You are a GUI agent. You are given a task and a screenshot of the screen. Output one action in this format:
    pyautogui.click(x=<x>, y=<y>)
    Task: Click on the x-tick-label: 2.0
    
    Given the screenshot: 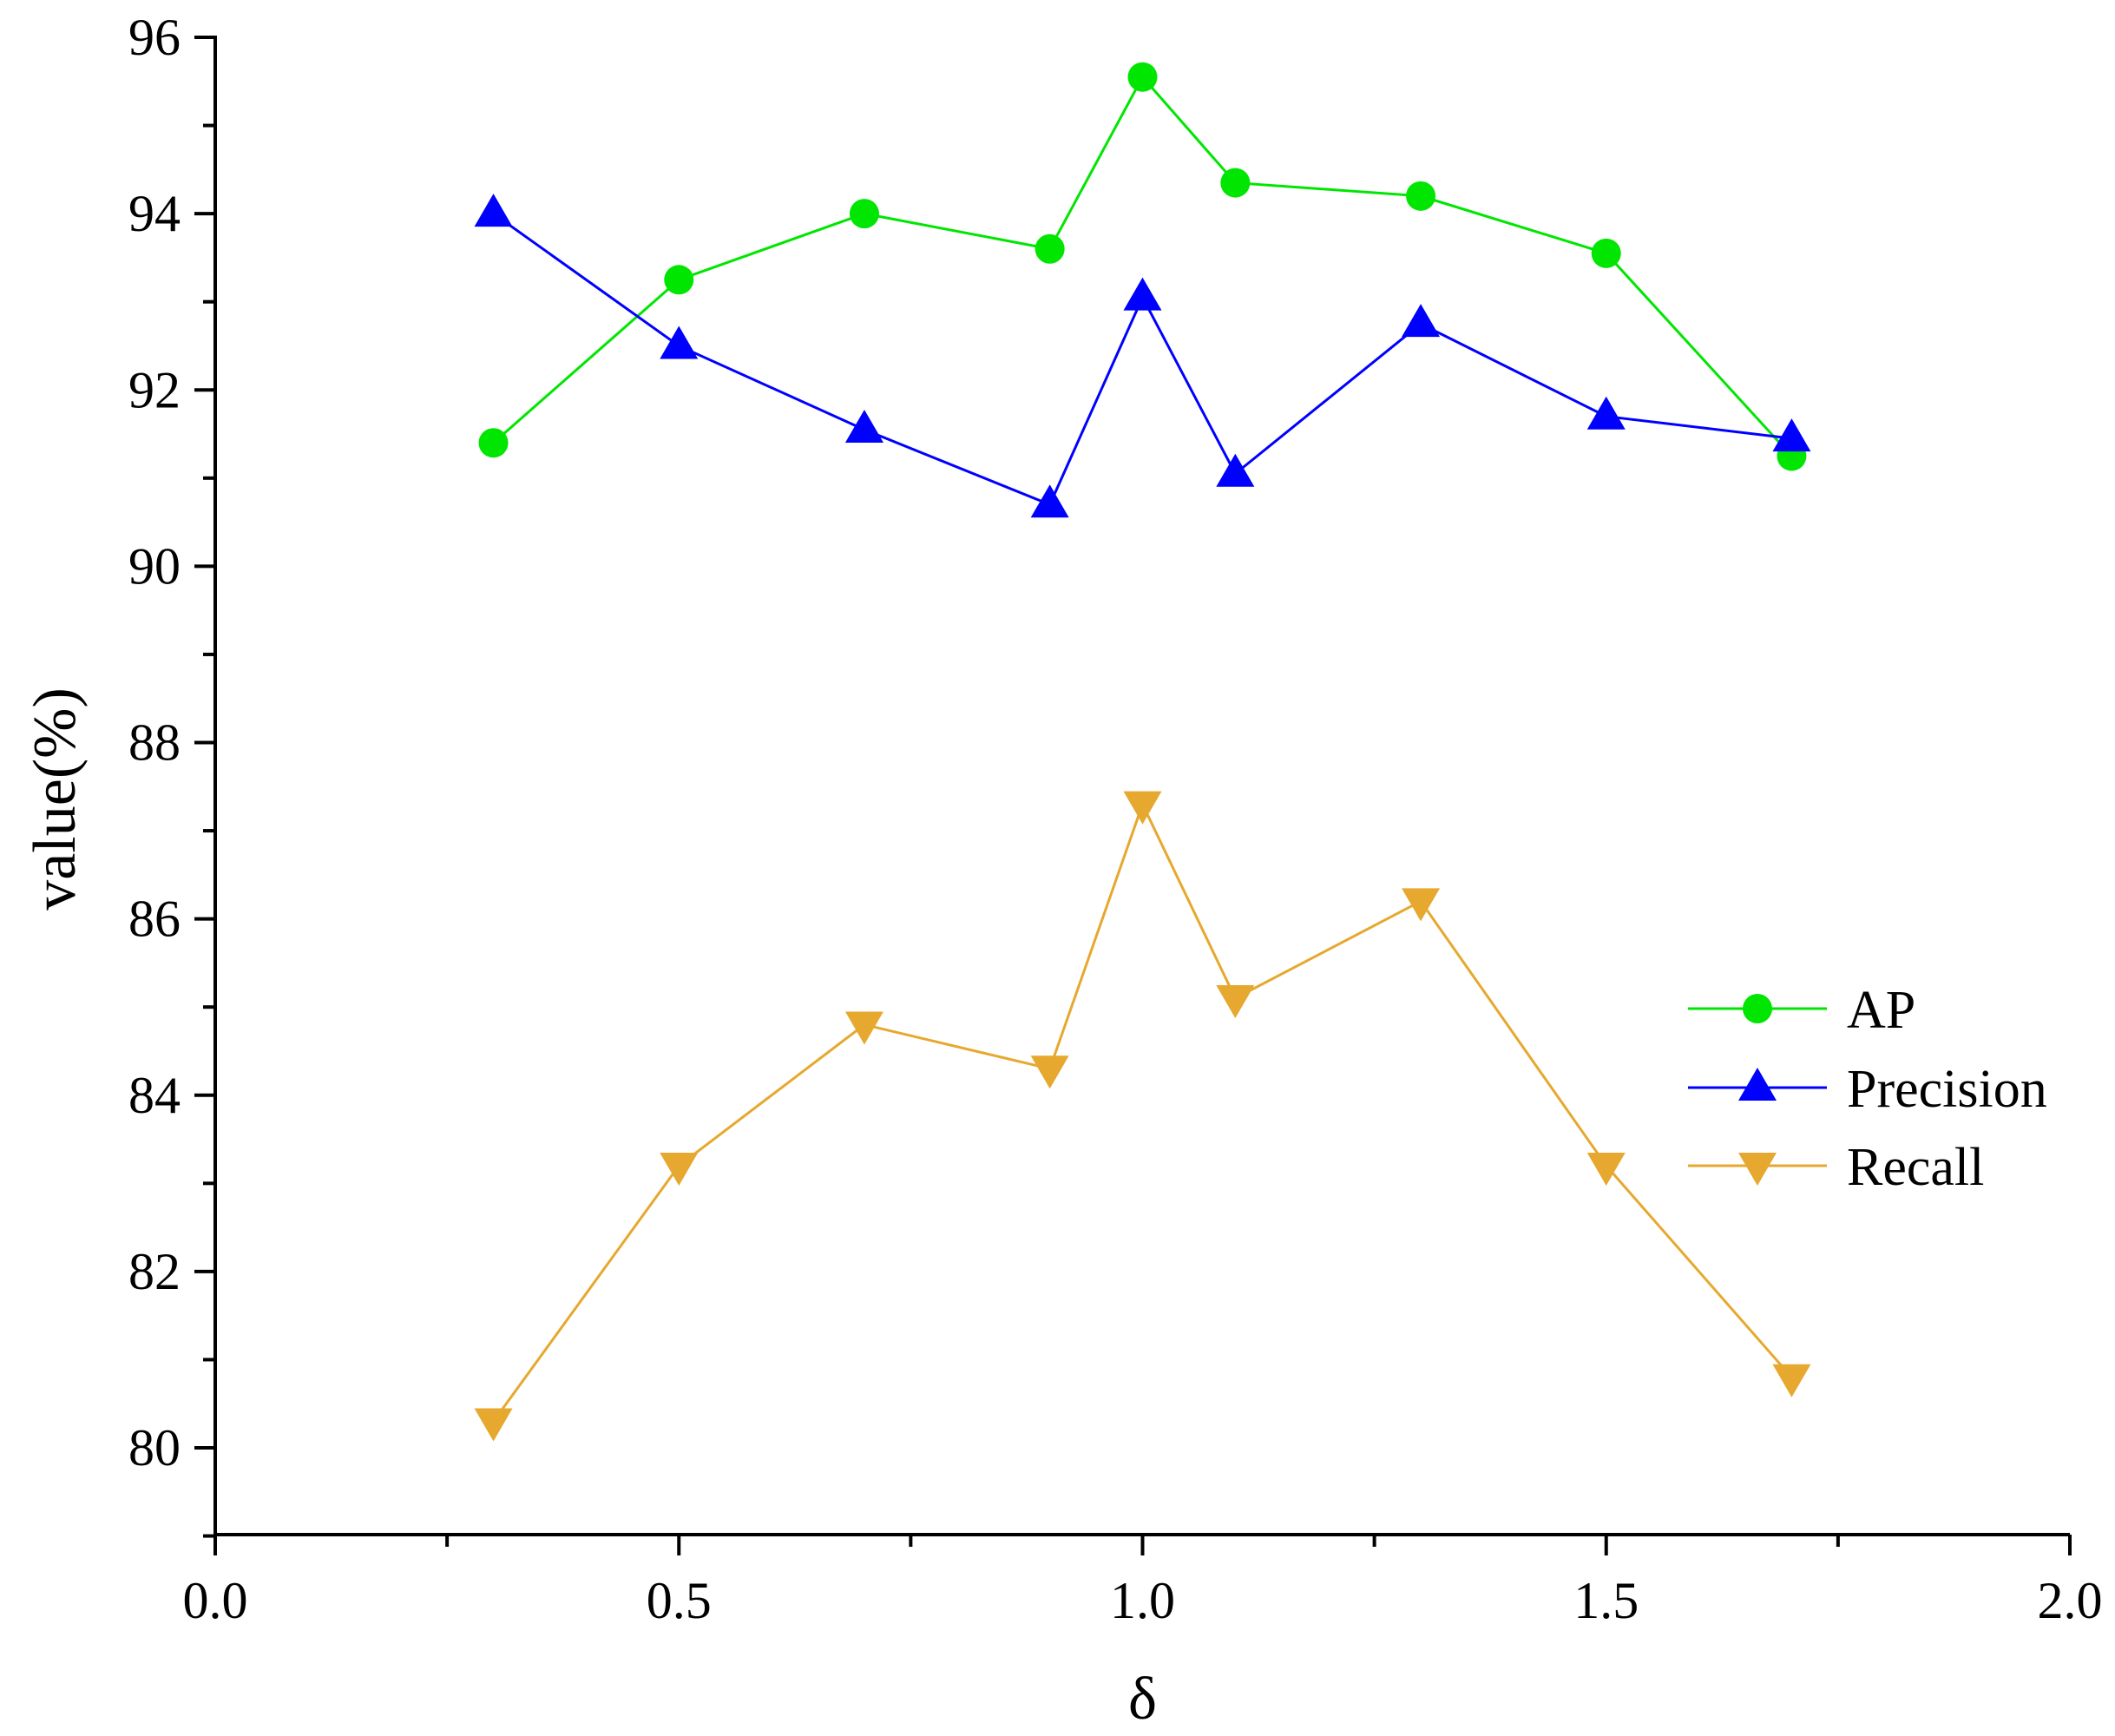 What is the action you would take?
    pyautogui.click(x=2070, y=1600)
    